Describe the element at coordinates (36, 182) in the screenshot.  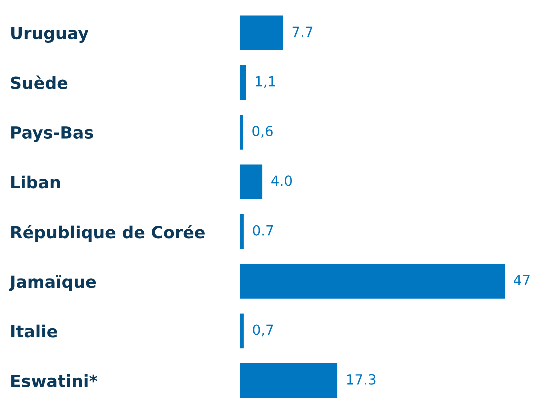
I see `y-tick-label: Liban` at that location.